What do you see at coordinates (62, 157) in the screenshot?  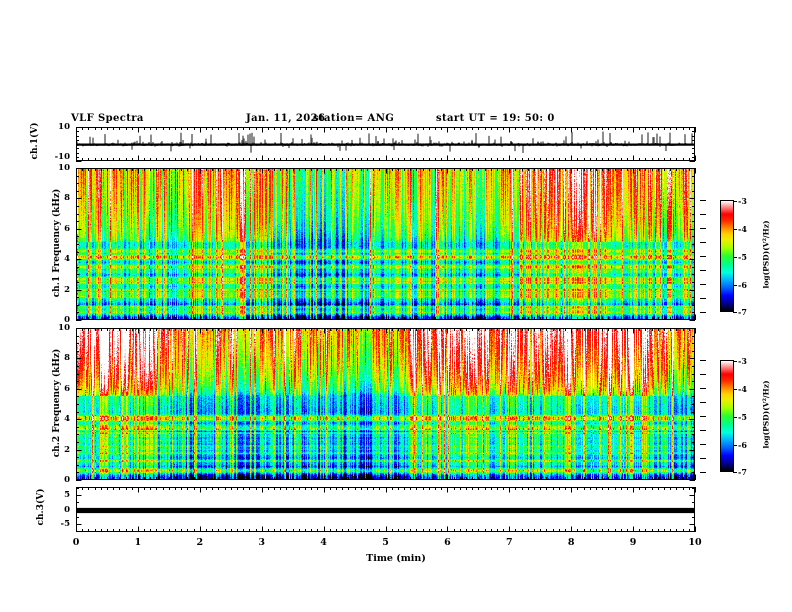 I see `ch1-volts-ytick-neg10: -10` at bounding box center [62, 157].